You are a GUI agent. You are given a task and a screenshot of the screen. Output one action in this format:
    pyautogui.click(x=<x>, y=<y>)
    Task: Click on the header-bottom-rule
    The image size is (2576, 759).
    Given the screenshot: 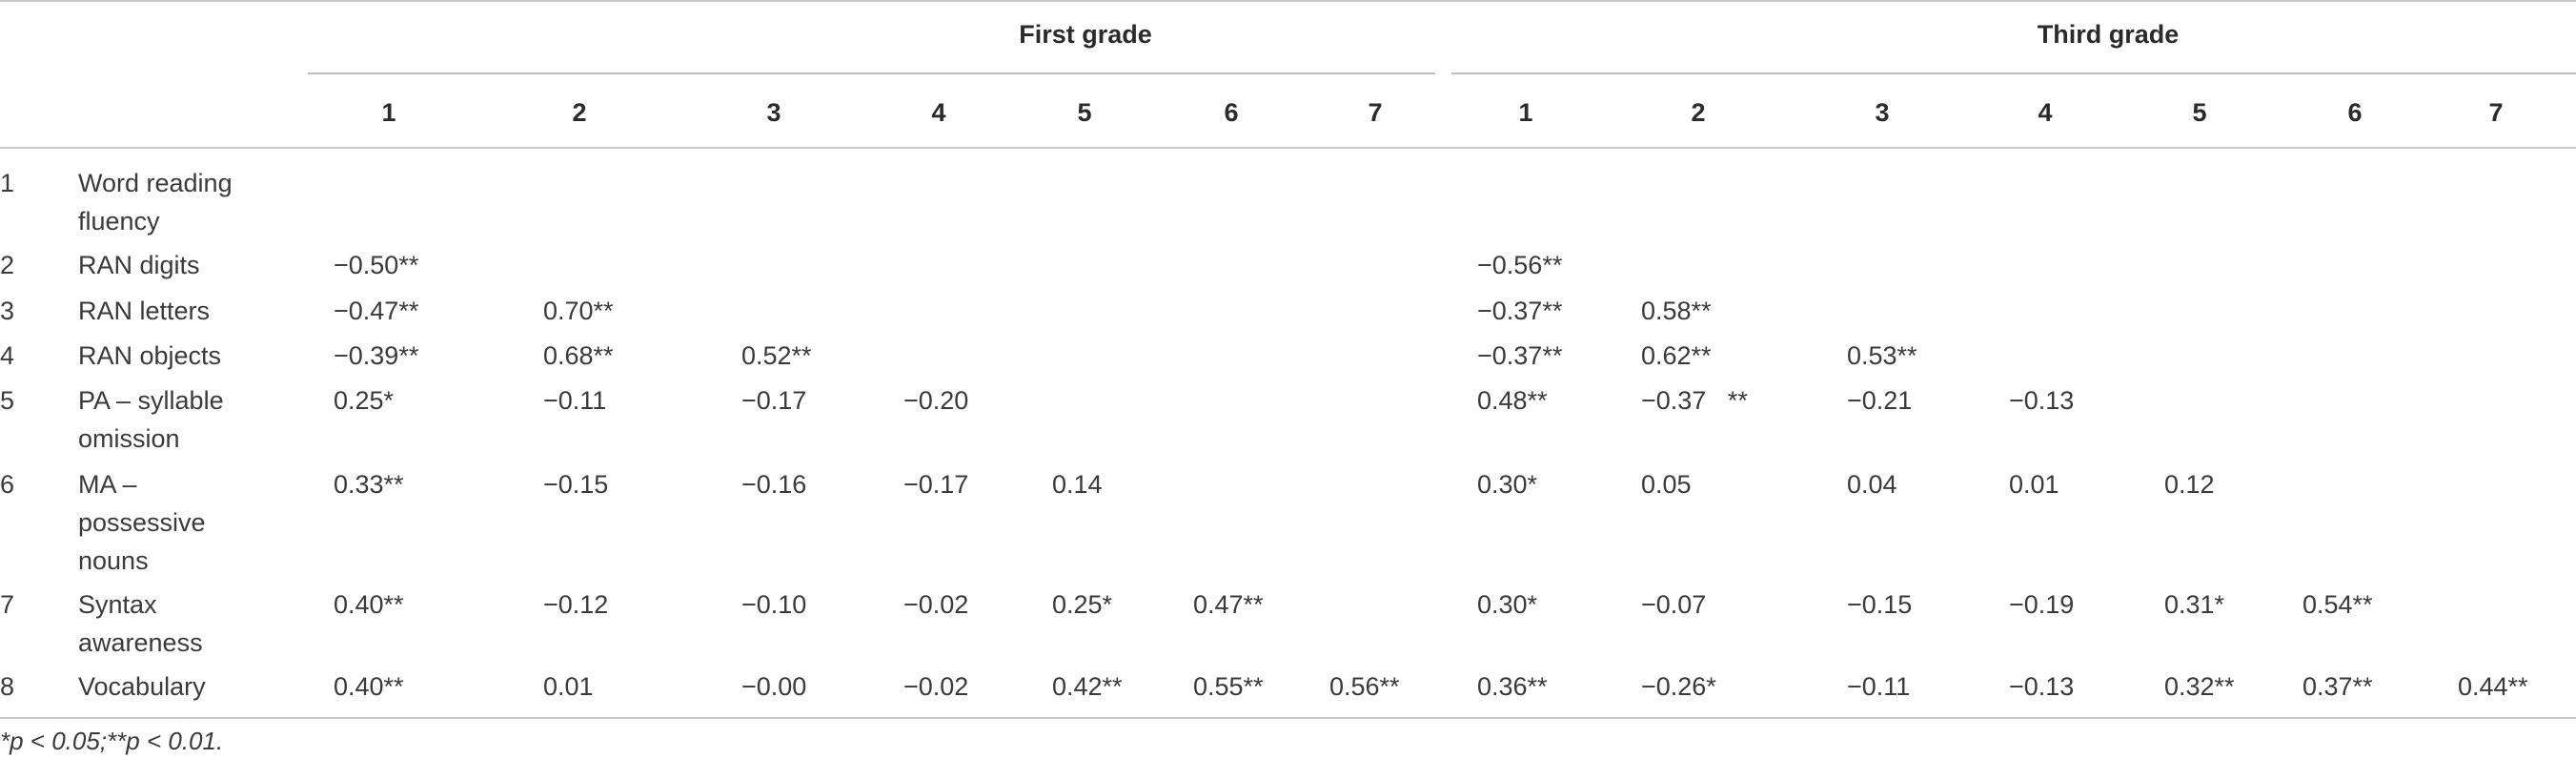 What is the action you would take?
    pyautogui.click(x=1288, y=148)
    